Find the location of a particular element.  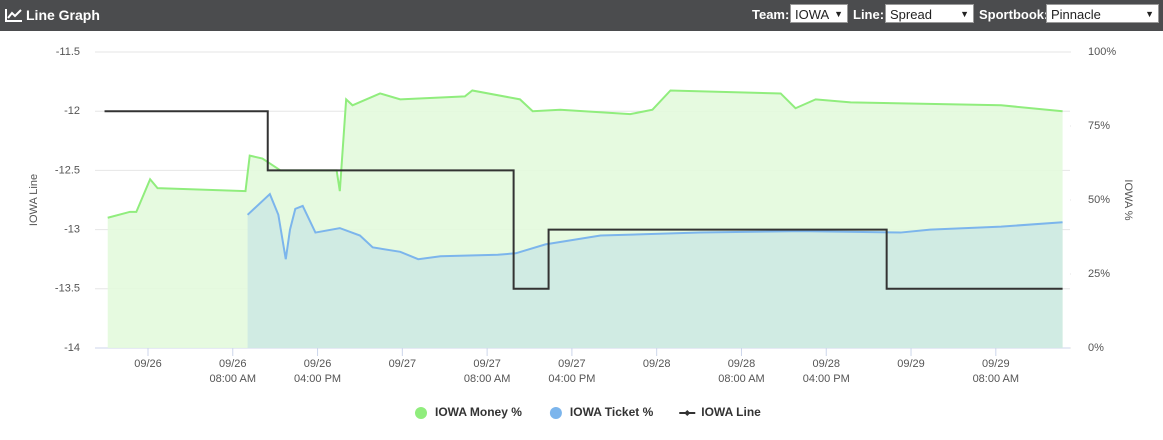

y-tick-label: -13 is located at coordinates (72, 230).